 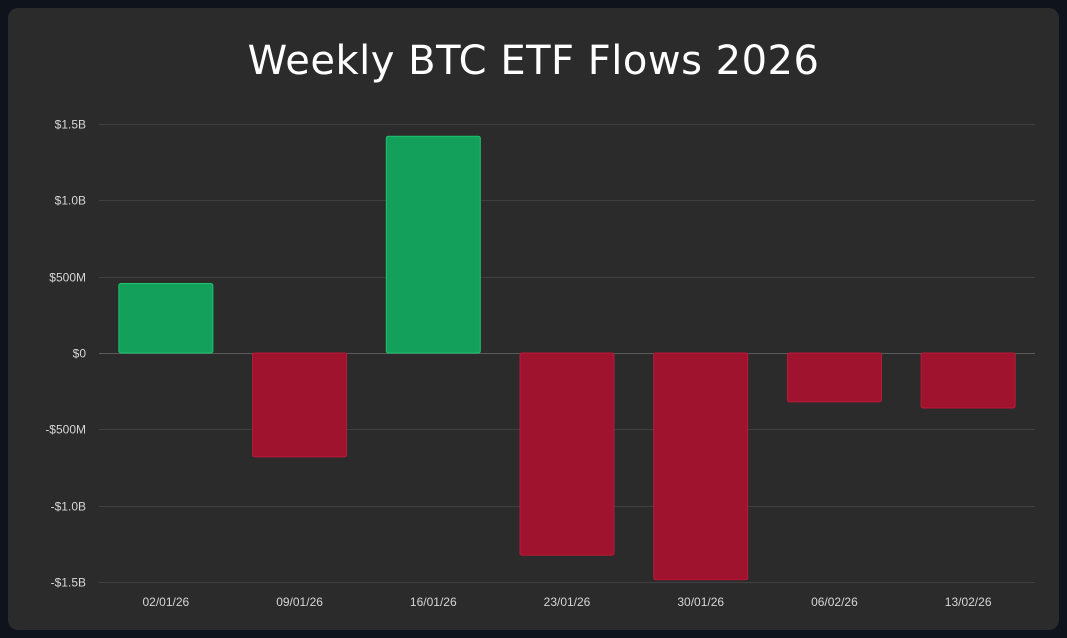 What do you see at coordinates (533, 61) in the screenshot?
I see `chart-title: Weekly BTC ETF Flows 2026` at bounding box center [533, 61].